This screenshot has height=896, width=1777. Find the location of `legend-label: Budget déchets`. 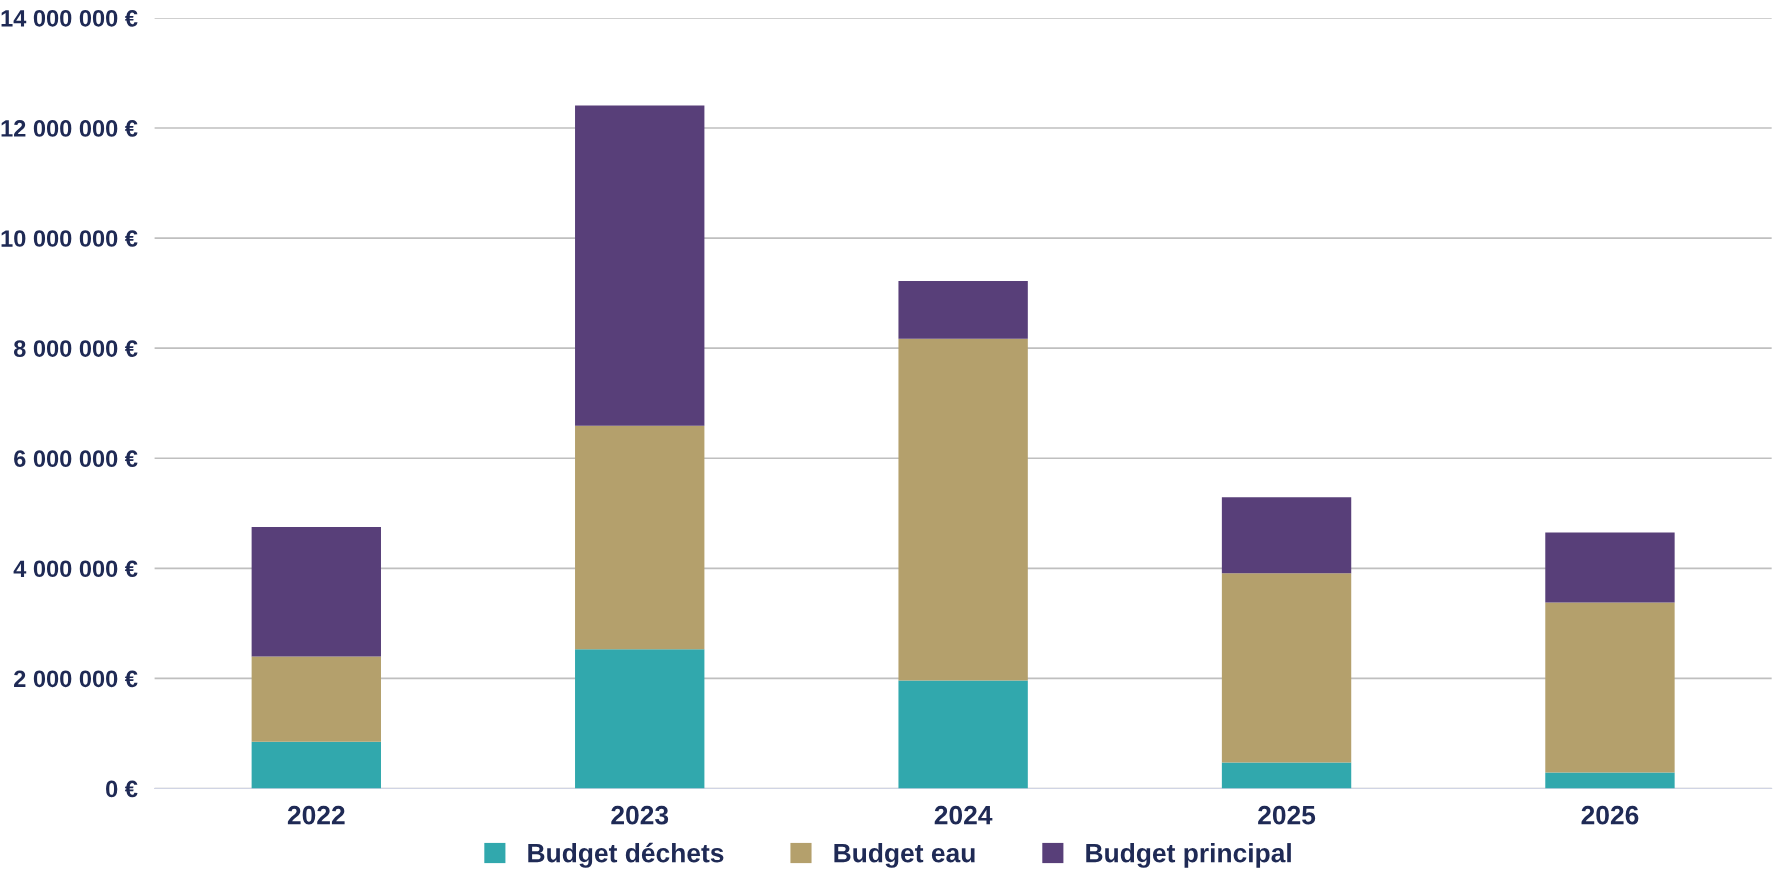

legend-label: Budget déchets is located at coordinates (626, 855).